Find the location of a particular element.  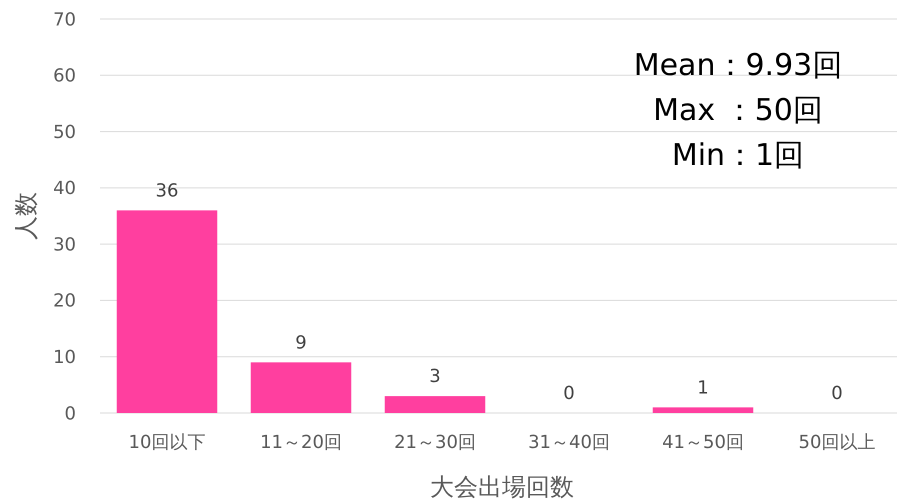

y-tick-label: 50 is located at coordinates (64, 132).